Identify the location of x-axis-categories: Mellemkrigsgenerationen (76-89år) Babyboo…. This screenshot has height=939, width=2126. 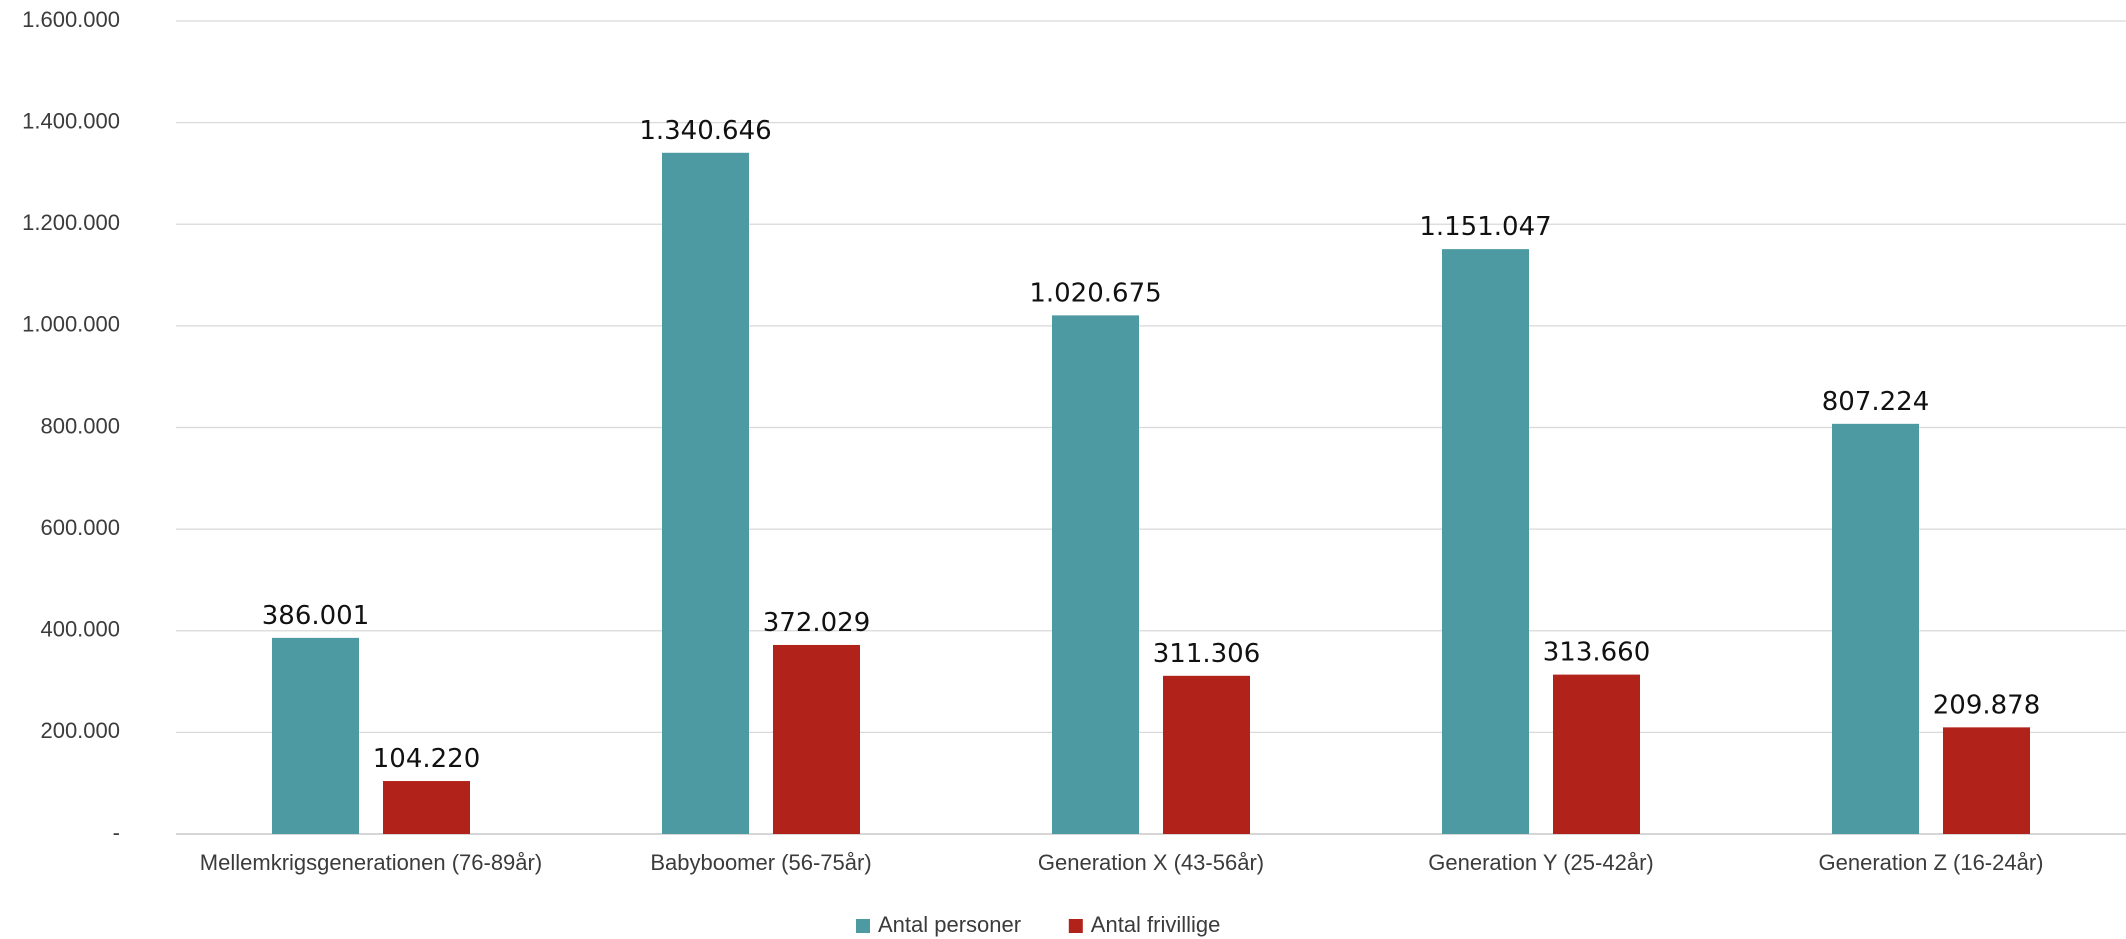
(1122, 862).